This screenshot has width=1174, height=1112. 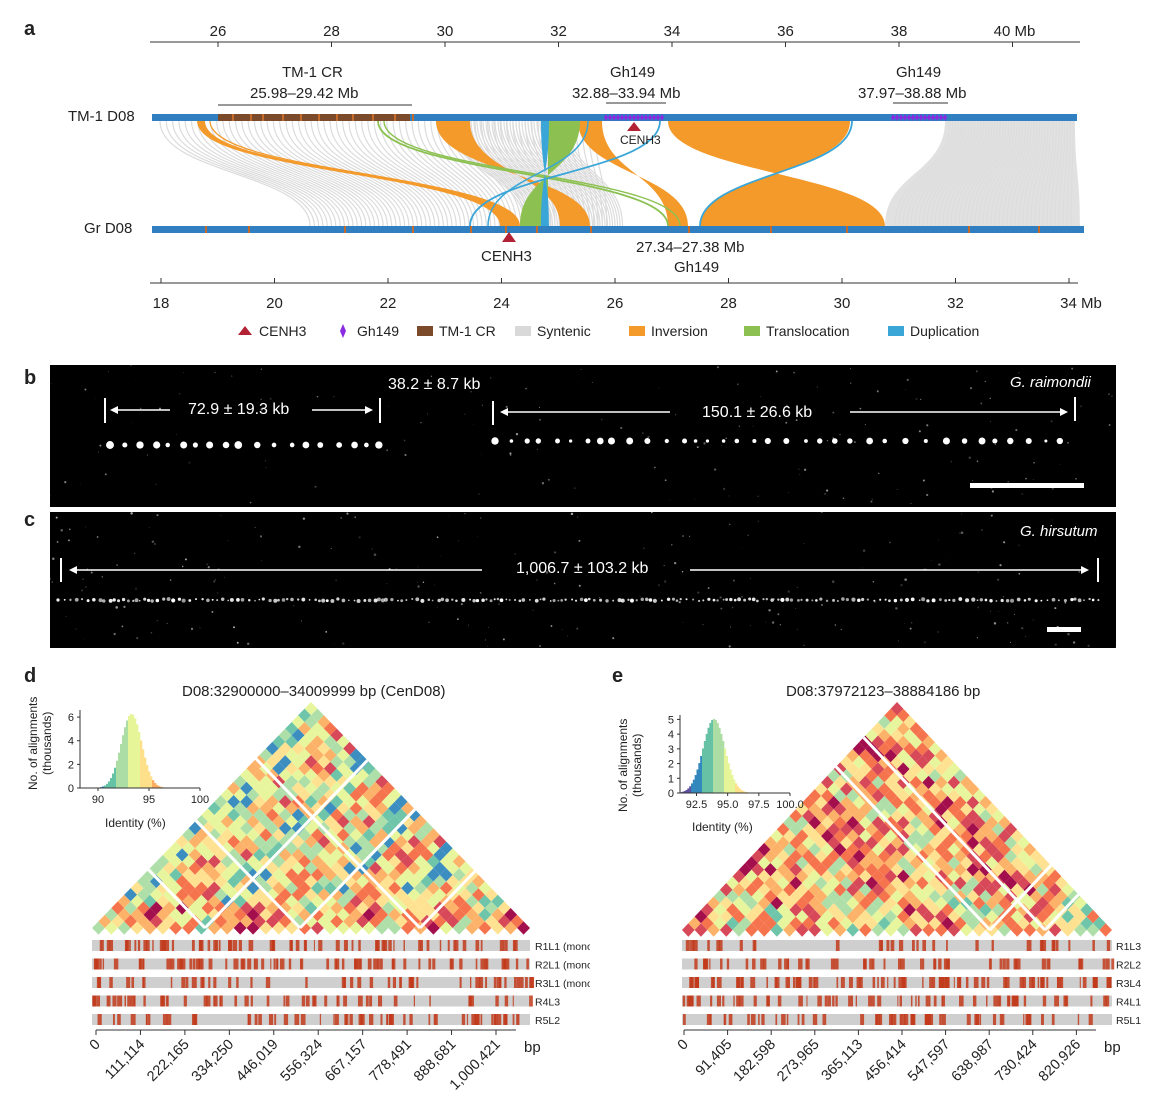 I want to click on tm1-cr-title: TM-1 CR, so click(x=312, y=72).